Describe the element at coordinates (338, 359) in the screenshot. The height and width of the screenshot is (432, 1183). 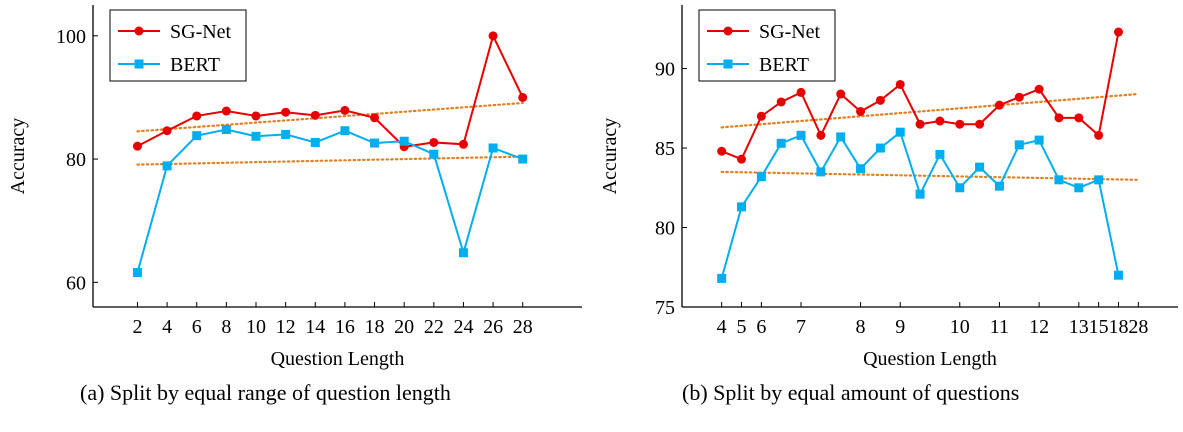
I see `x-axis-label: Question Length` at that location.